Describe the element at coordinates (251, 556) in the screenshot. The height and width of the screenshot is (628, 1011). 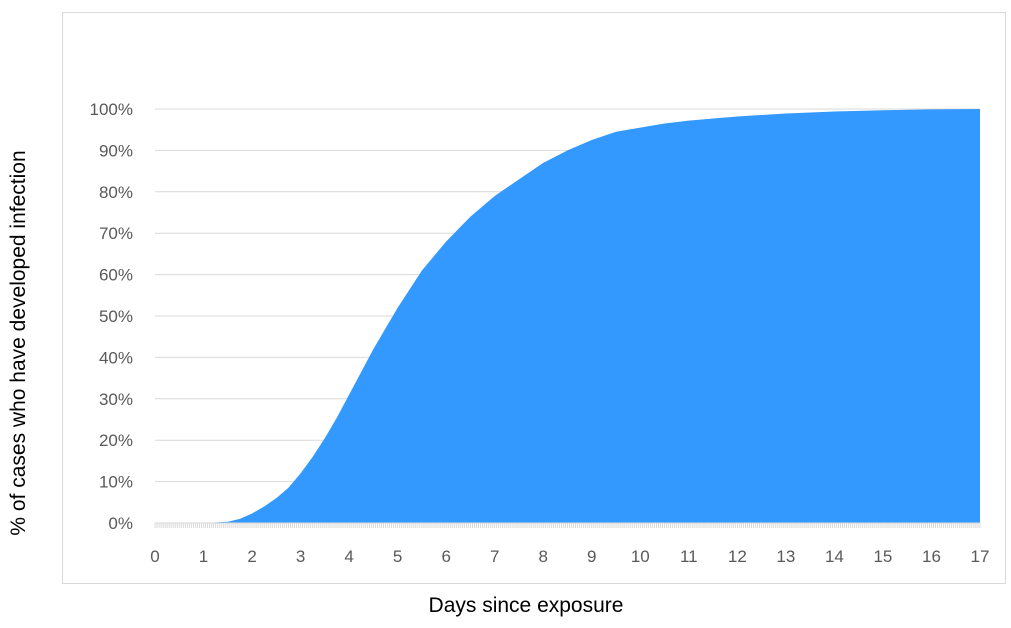
I see `x-tick-label: 2` at that location.